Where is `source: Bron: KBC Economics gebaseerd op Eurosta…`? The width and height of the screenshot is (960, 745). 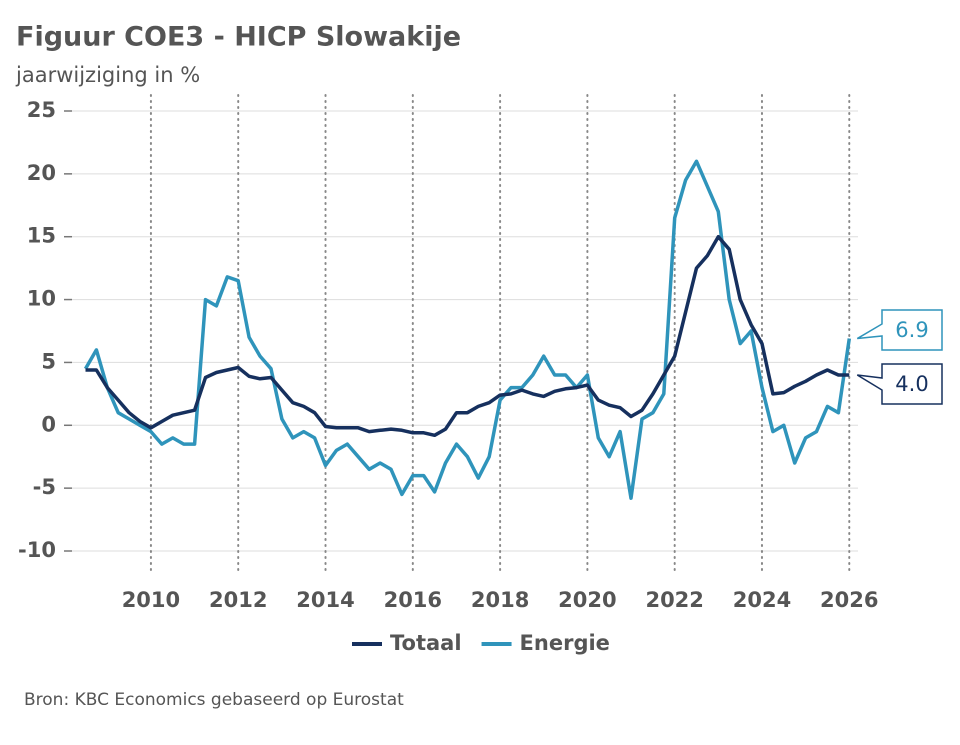 source: Bron: KBC Economics gebaseerd op Eurosta… is located at coordinates (214, 700).